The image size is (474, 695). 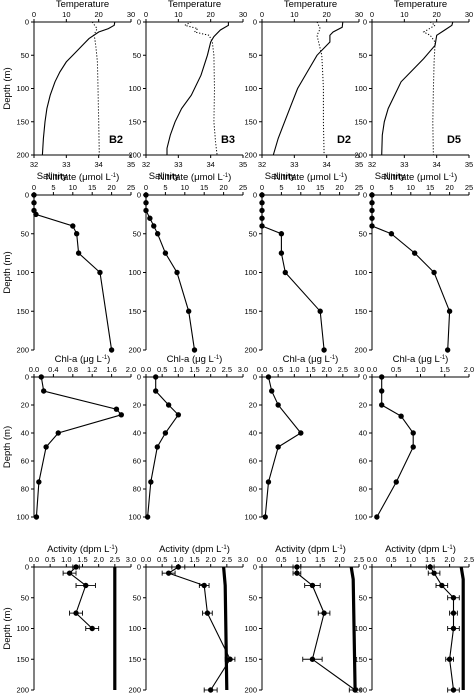 What do you see at coordinates (310, 549) in the screenshot?
I see `top-axis-title: Activity (dpm L-1)` at bounding box center [310, 549].